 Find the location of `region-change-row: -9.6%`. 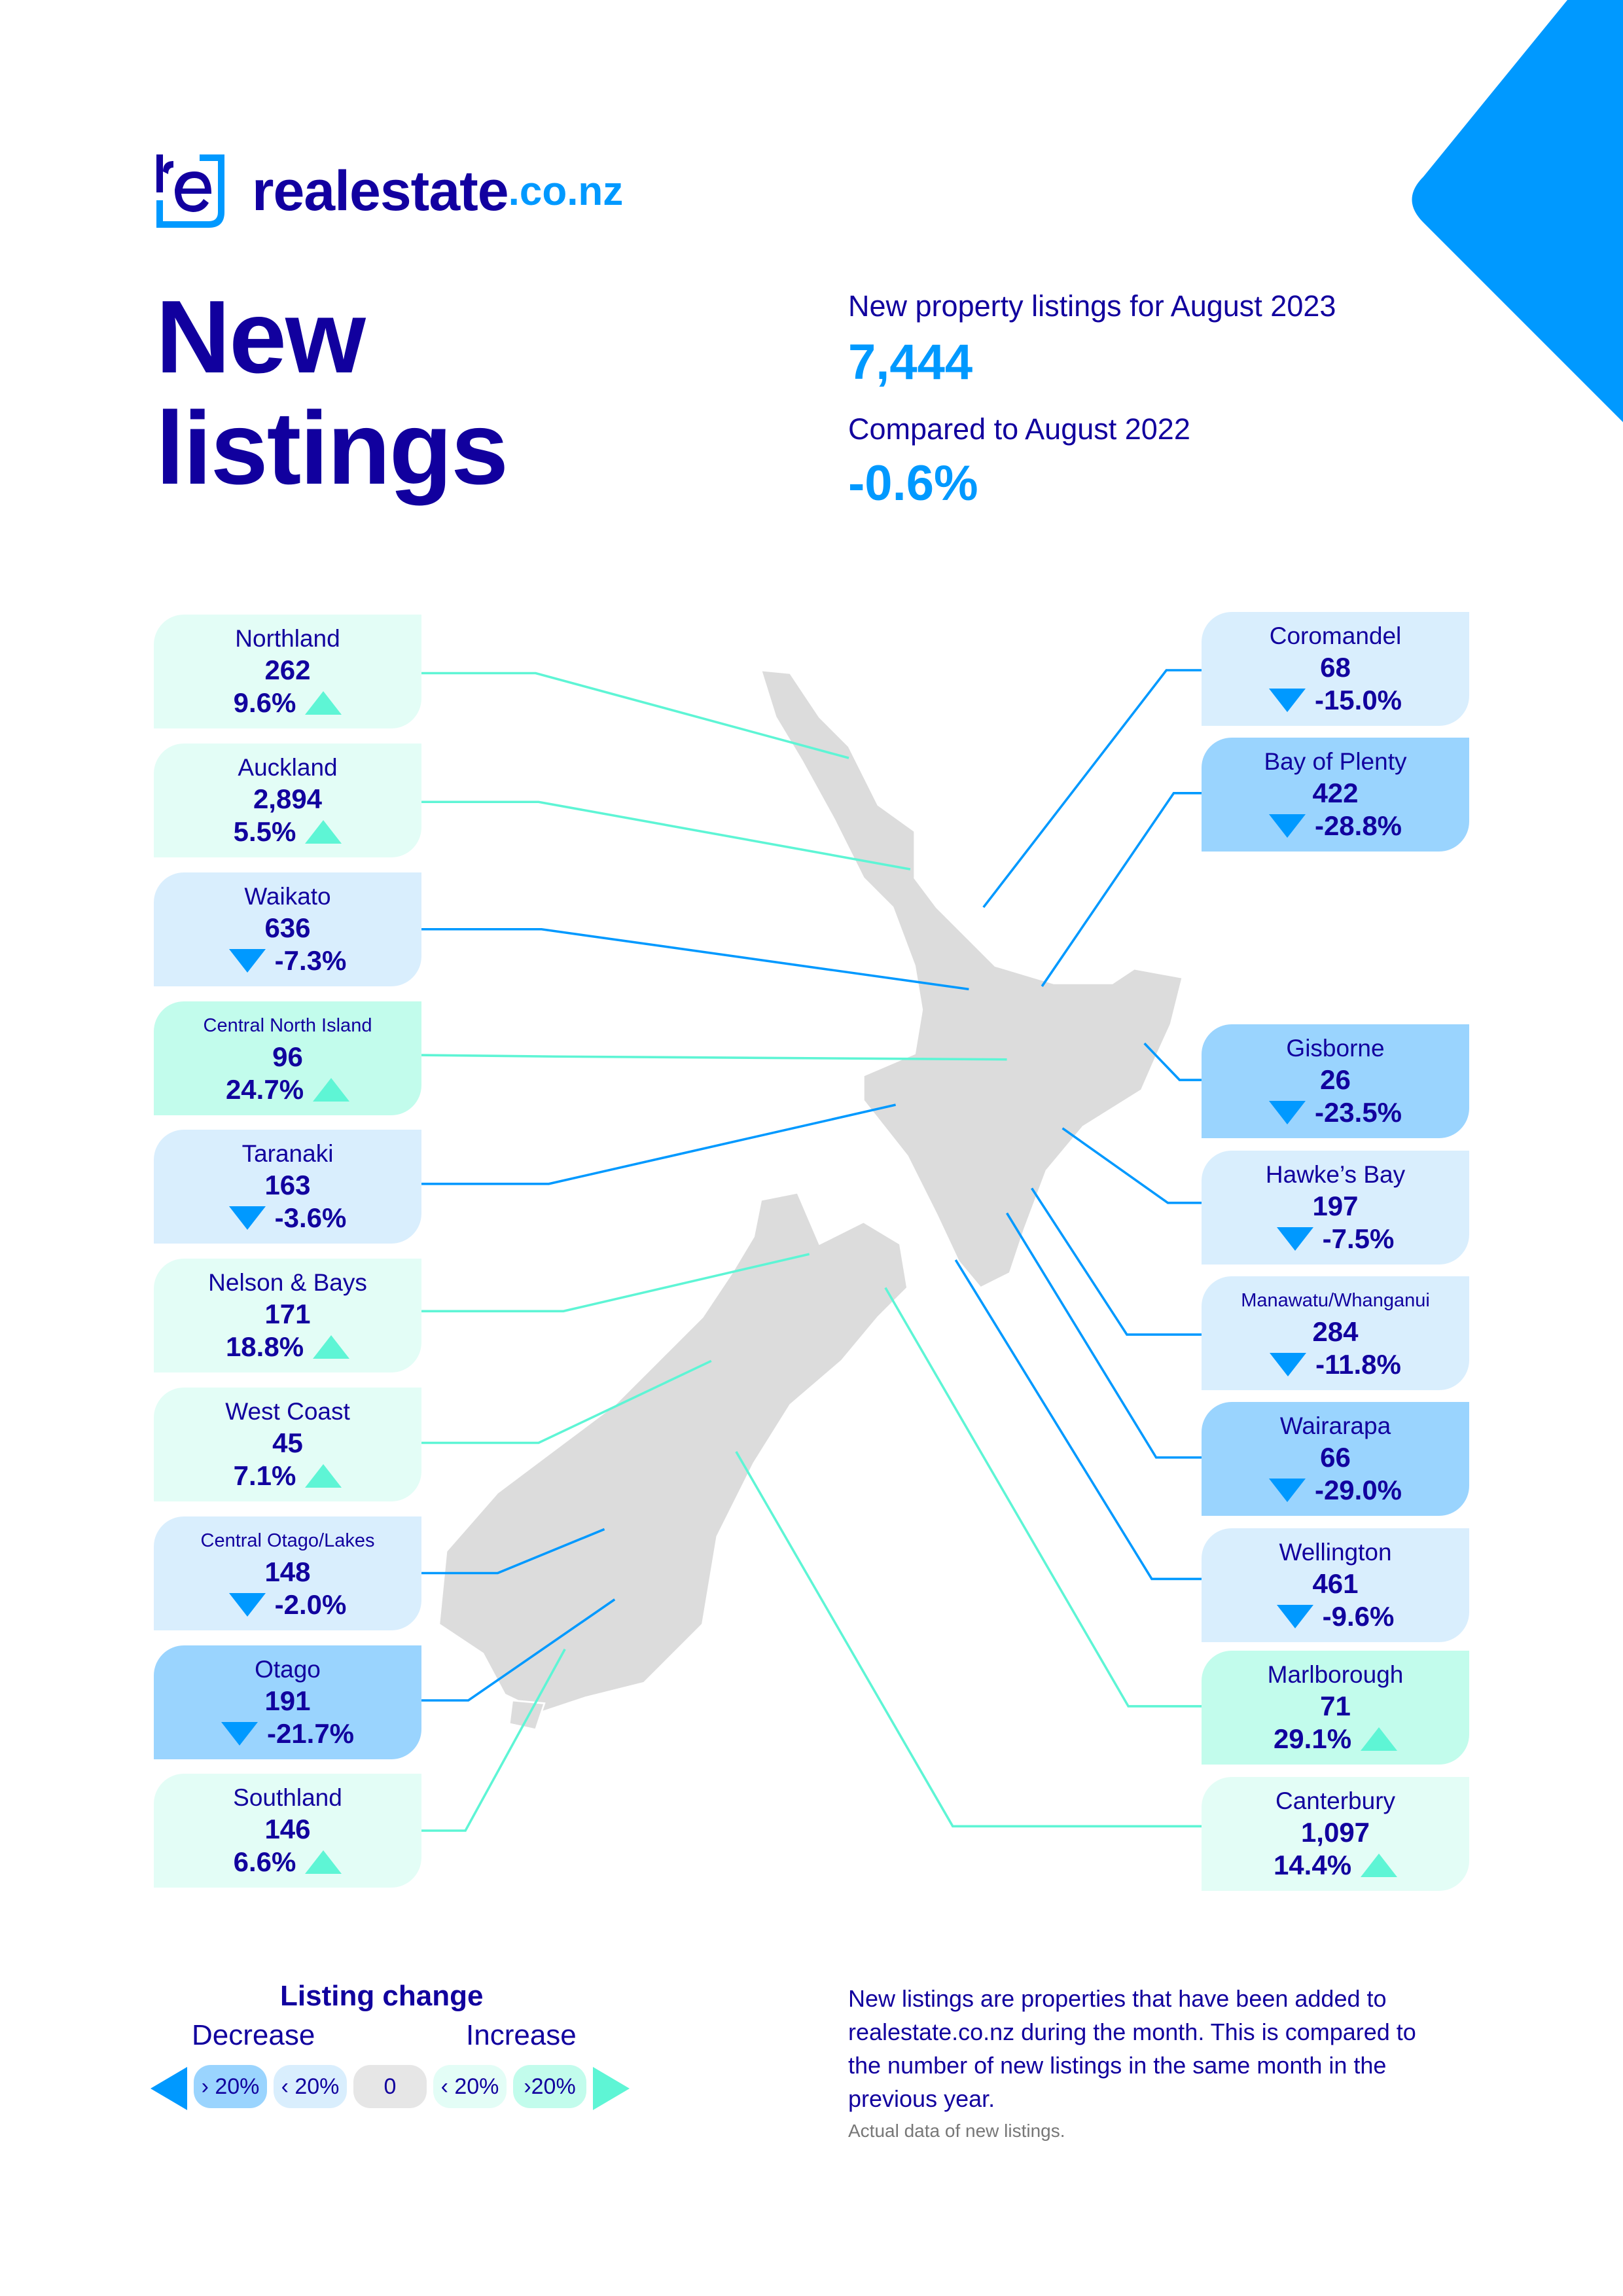

region-change-row: -9.6% is located at coordinates (1335, 1616).